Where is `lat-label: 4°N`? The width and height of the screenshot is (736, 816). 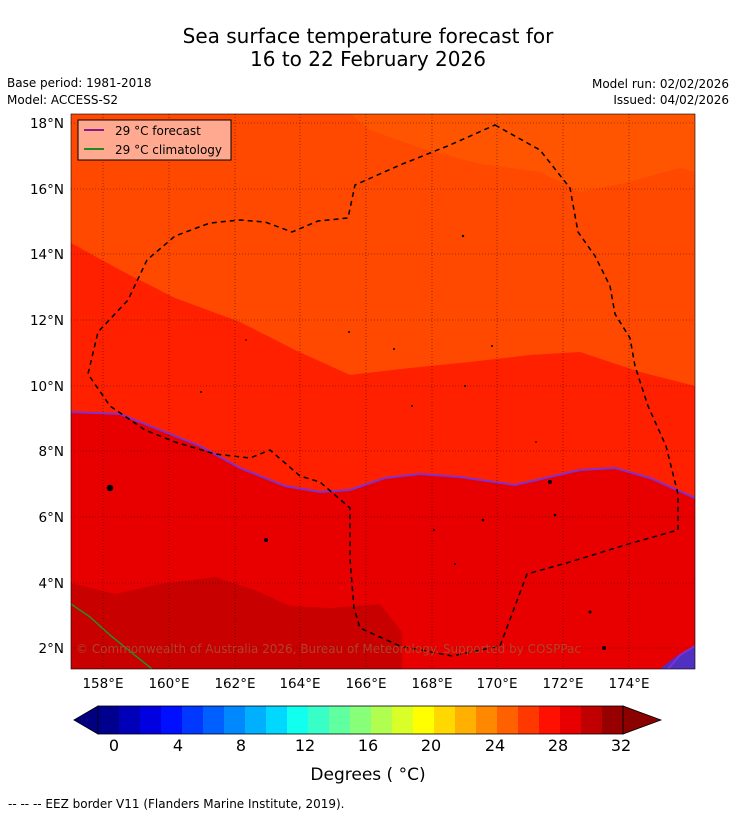
lat-label: 4°N is located at coordinates (51, 584).